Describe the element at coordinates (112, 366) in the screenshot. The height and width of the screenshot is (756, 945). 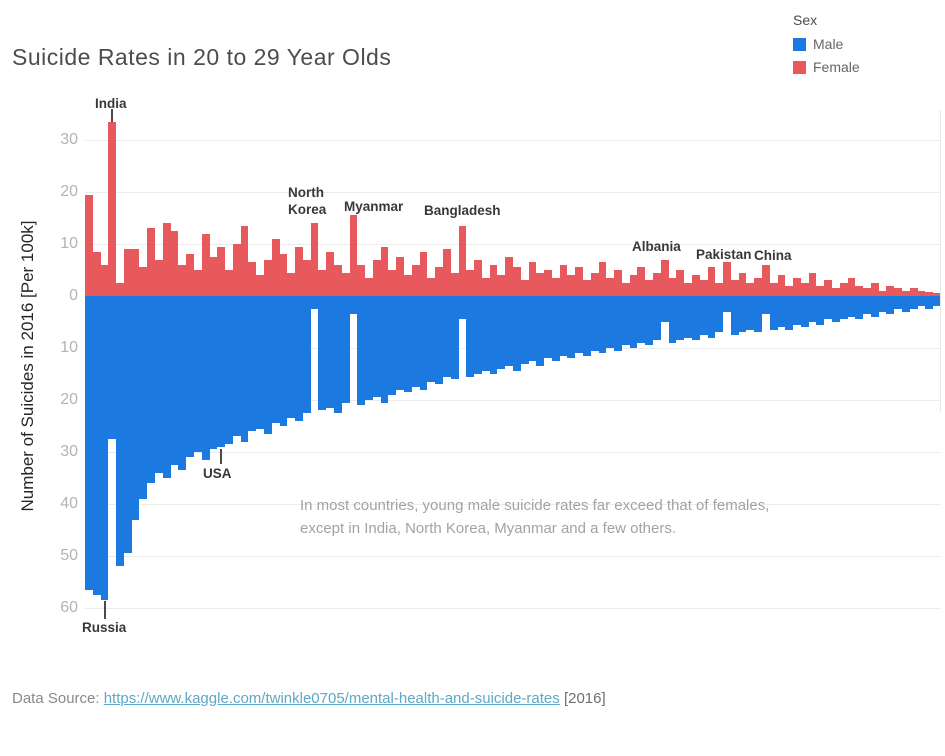
I see `country-bar-india` at that location.